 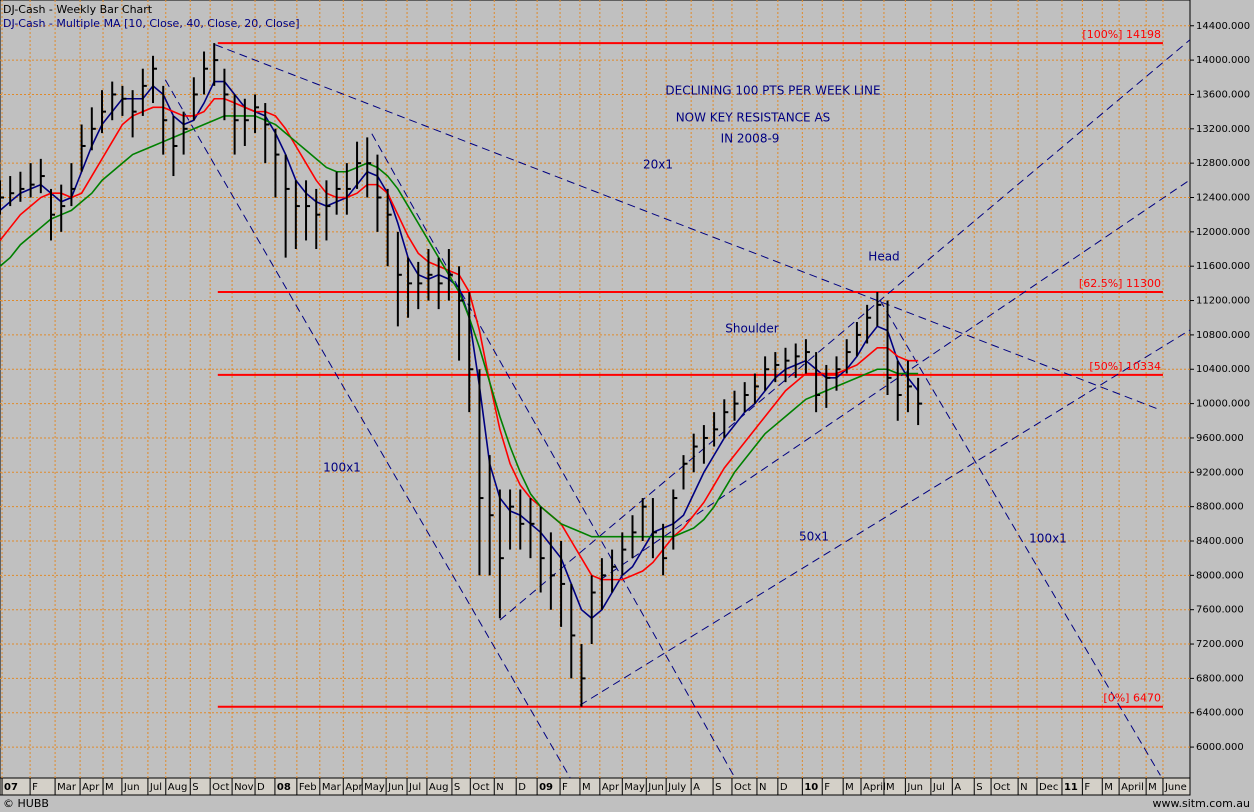 I want to click on y-tick-label: 7600.000, so click(x=1220, y=610).